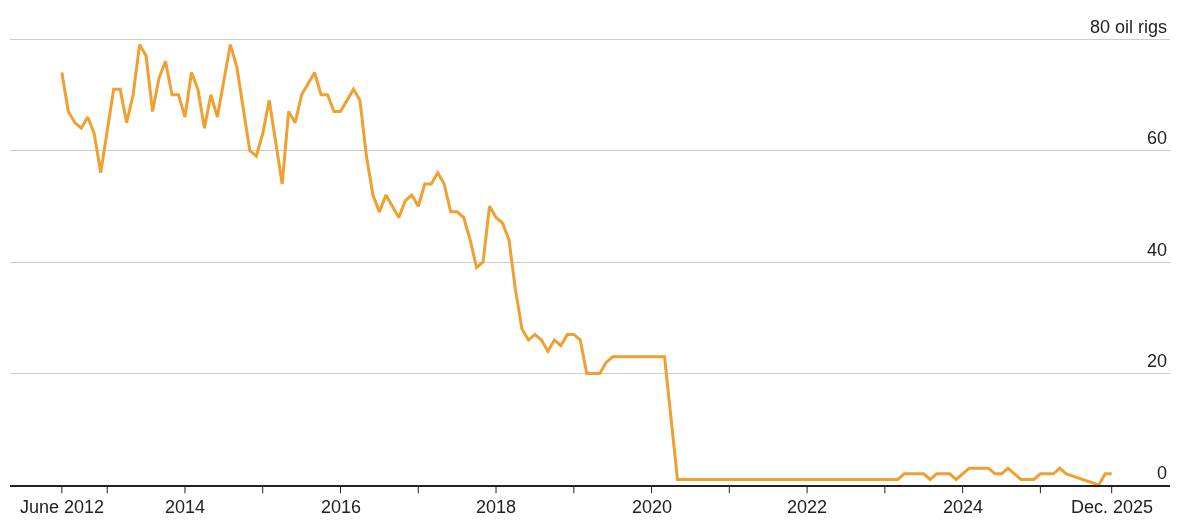 The image size is (1180, 529). Describe the element at coordinates (807, 507) in the screenshot. I see `x-tick-label: 2022` at that location.